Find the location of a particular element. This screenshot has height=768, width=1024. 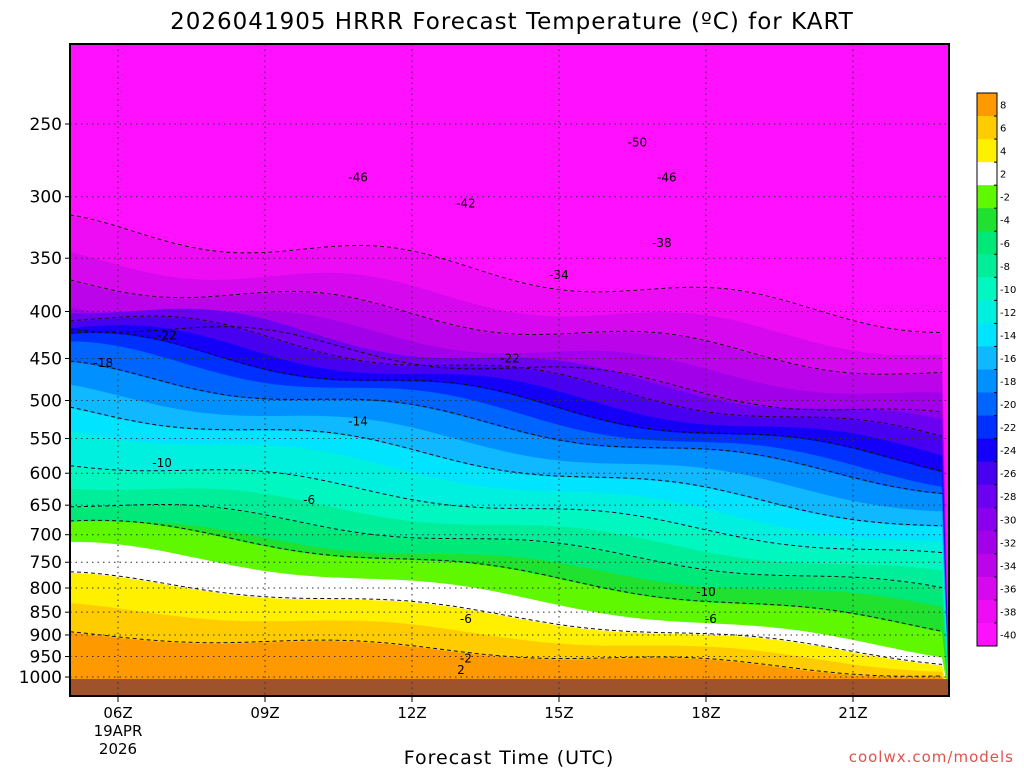

colorbar-label: -32 is located at coordinates (1008, 543).